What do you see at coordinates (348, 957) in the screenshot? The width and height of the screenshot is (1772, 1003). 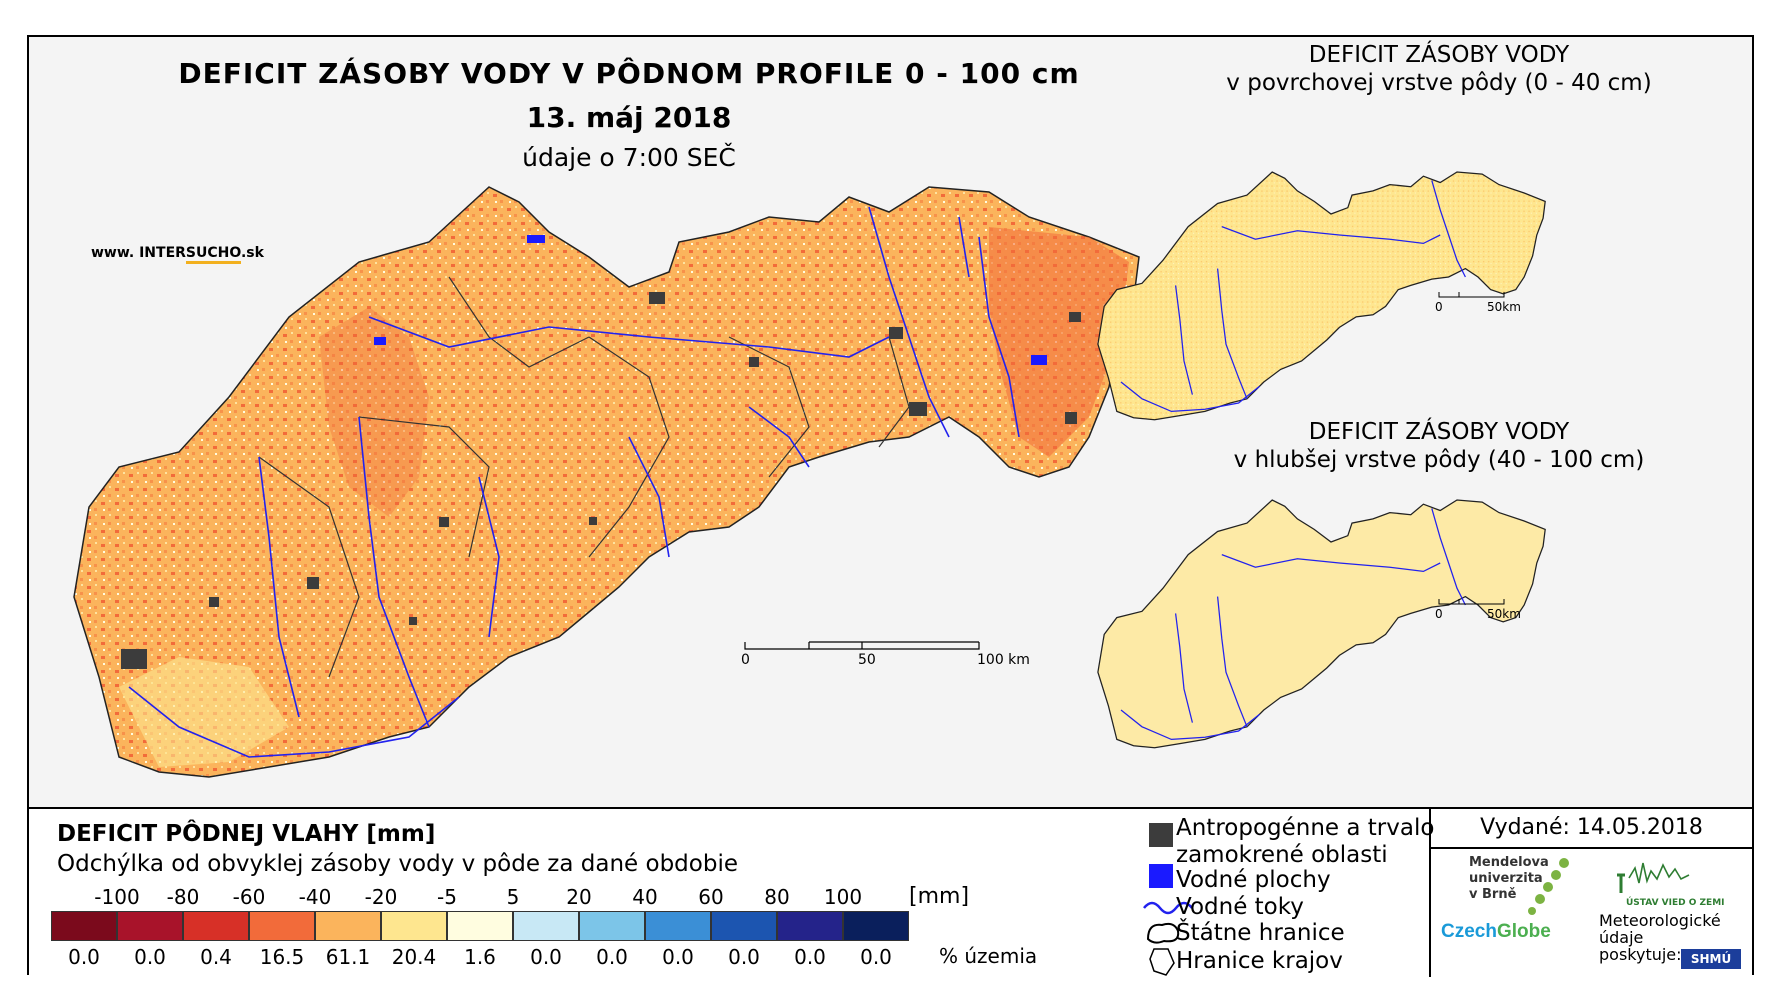 I see `legend-pct-value: 61.1` at bounding box center [348, 957].